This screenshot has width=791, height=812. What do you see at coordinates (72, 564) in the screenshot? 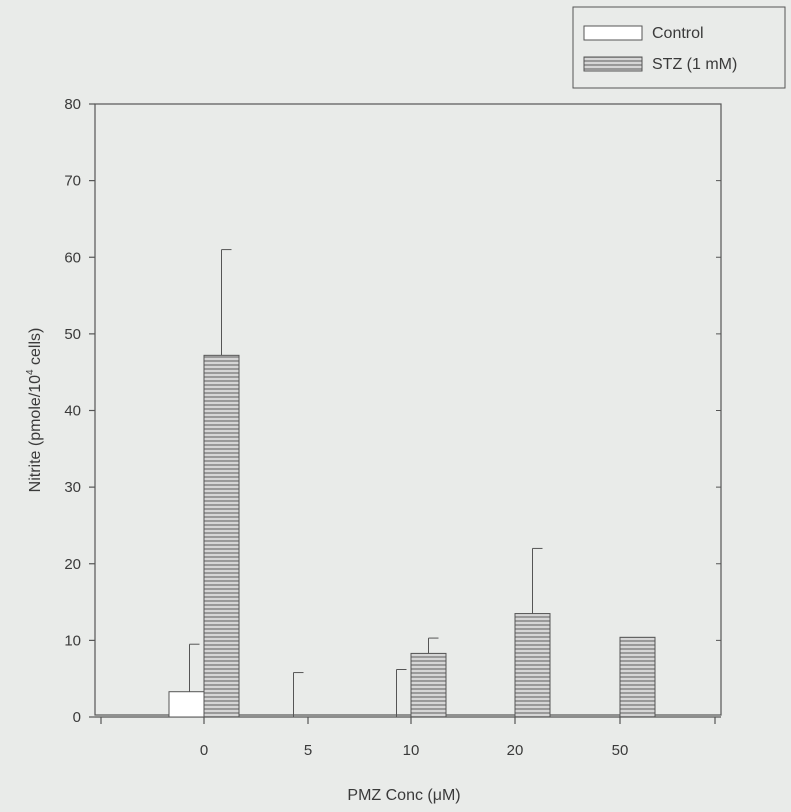
I see `y-tick-label: 20` at bounding box center [72, 564].